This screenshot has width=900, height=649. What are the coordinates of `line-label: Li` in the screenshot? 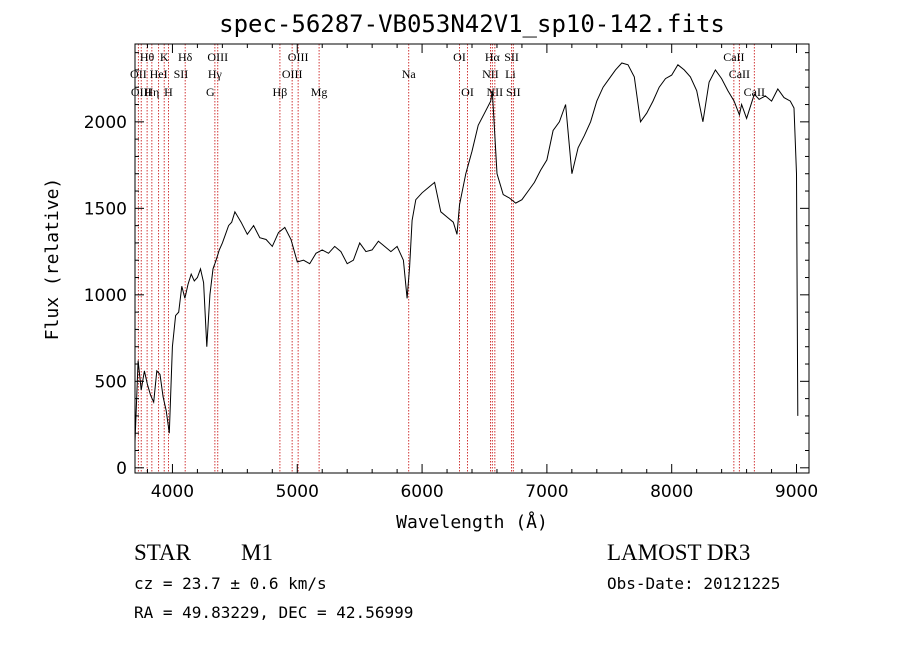 It's located at (510, 74).